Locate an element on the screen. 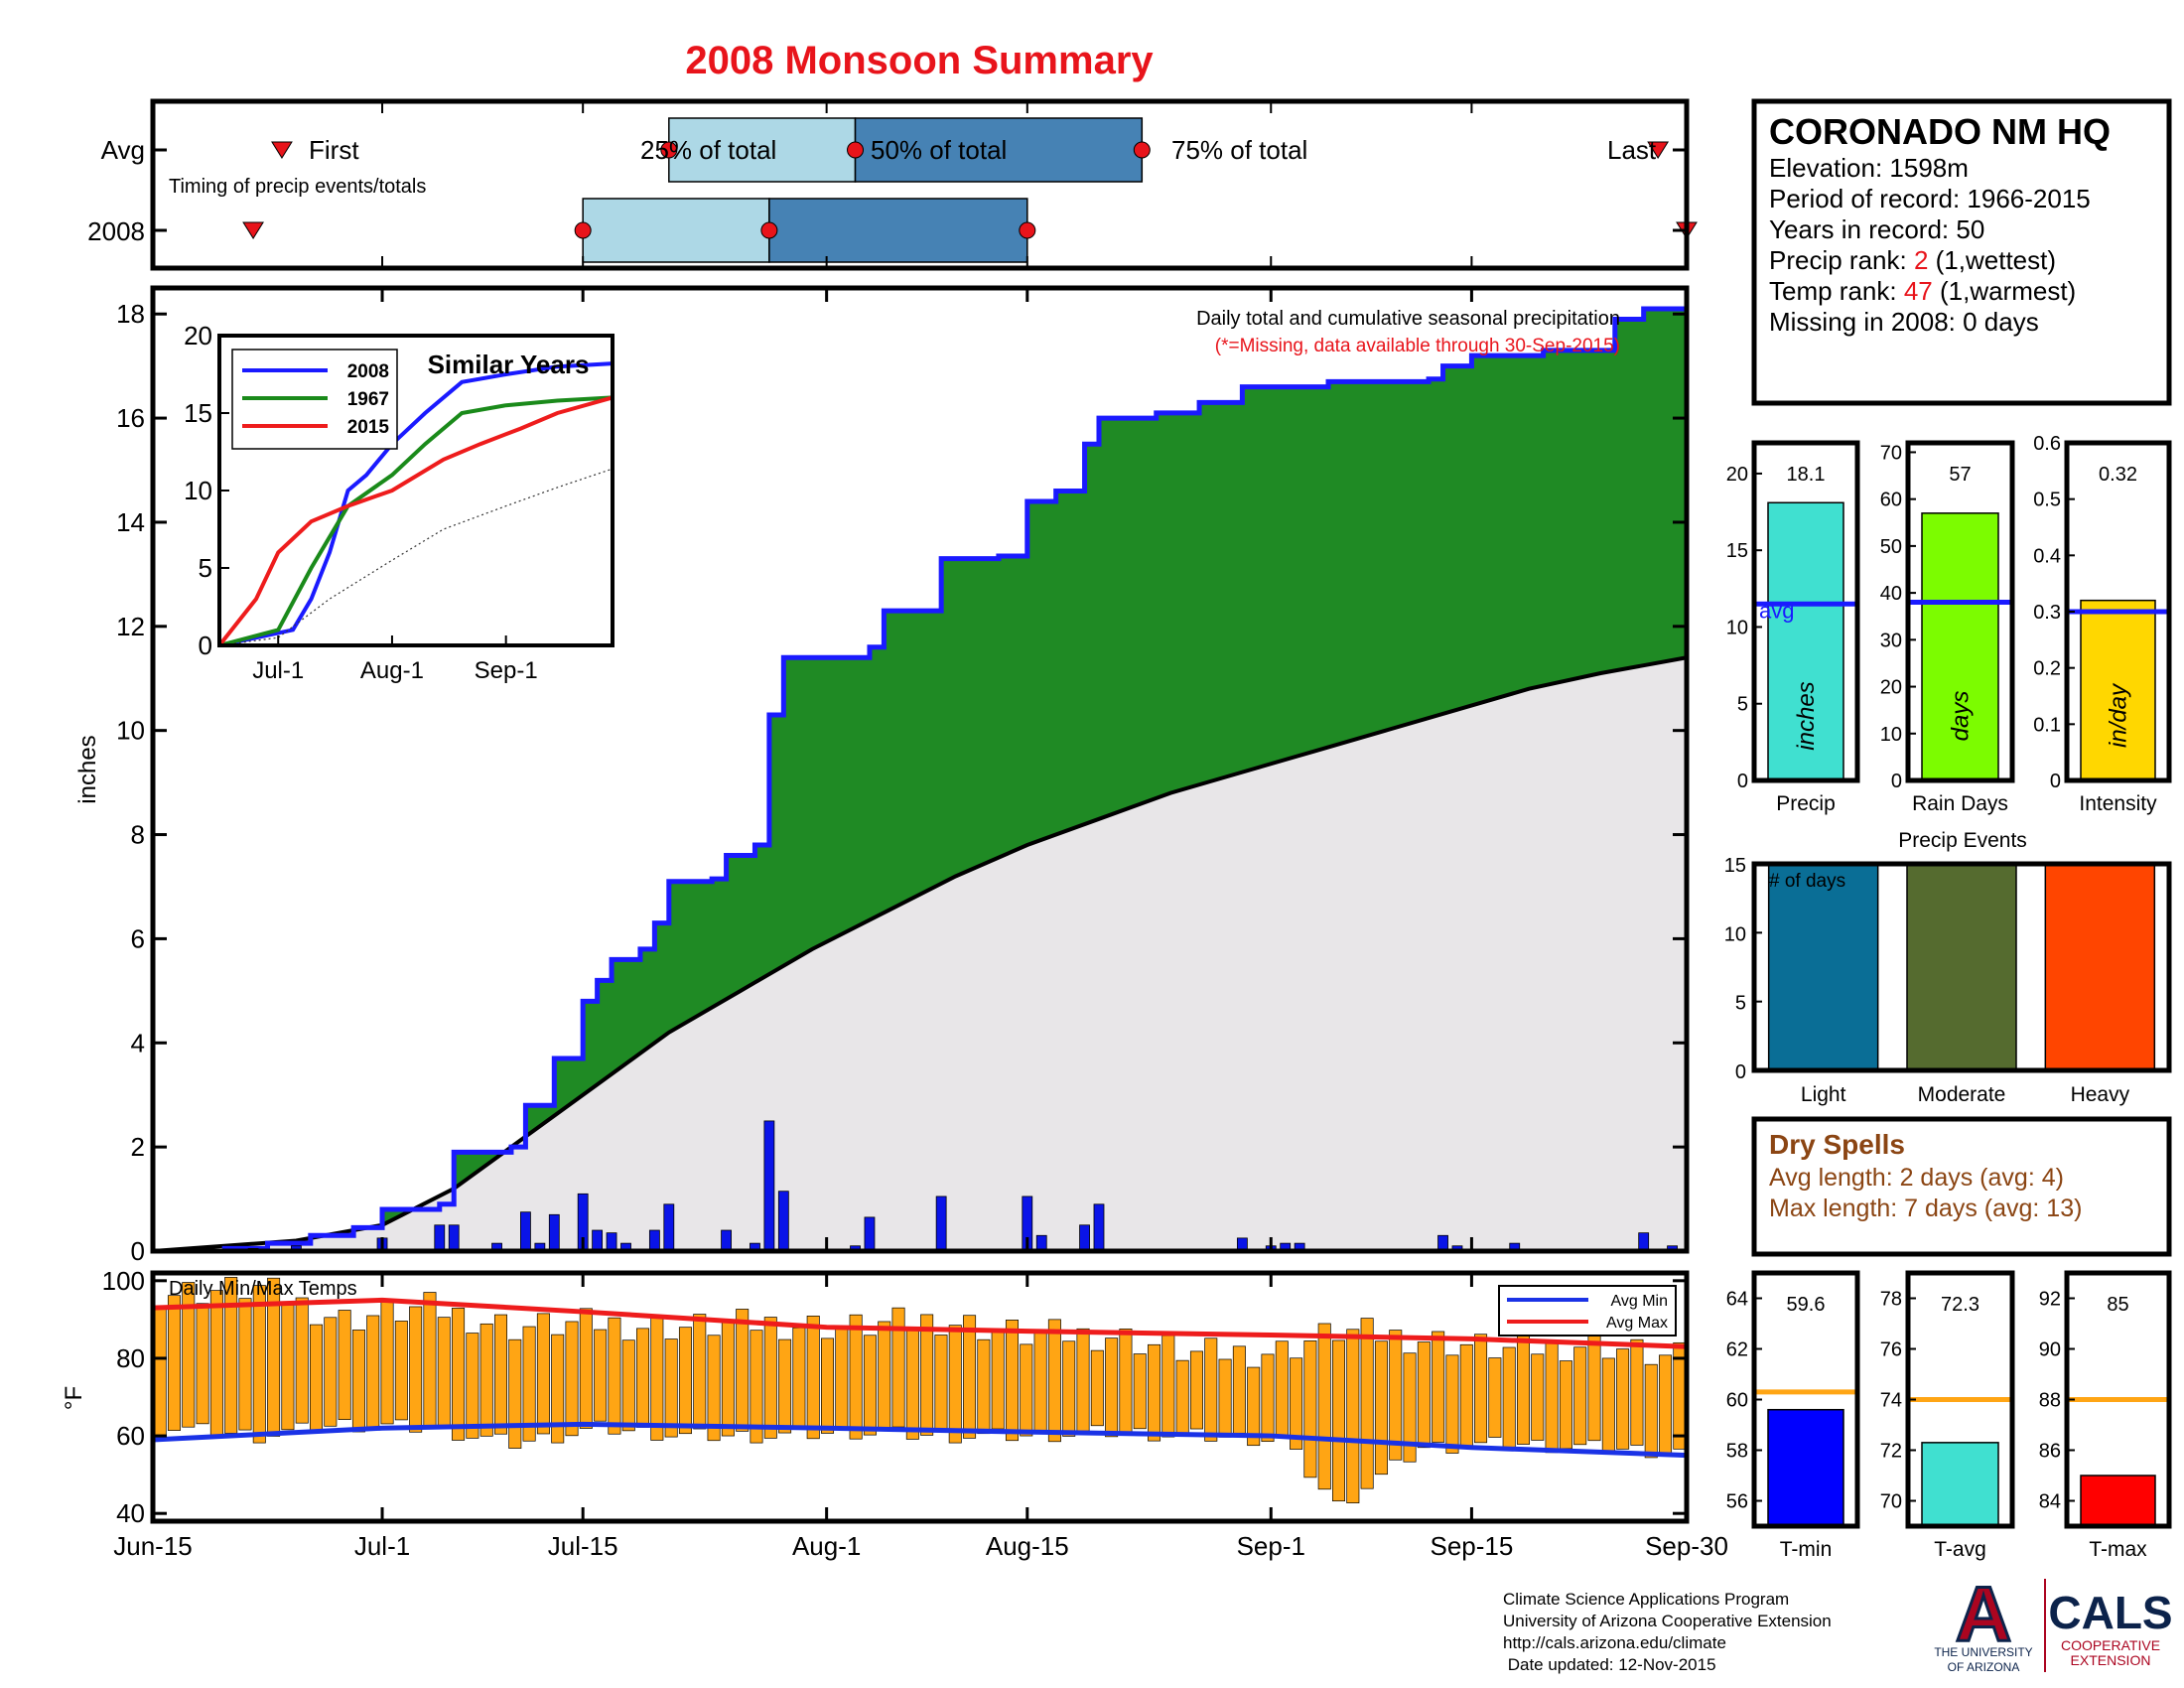  panel-ytick-label: 0 is located at coordinates (1742, 781).